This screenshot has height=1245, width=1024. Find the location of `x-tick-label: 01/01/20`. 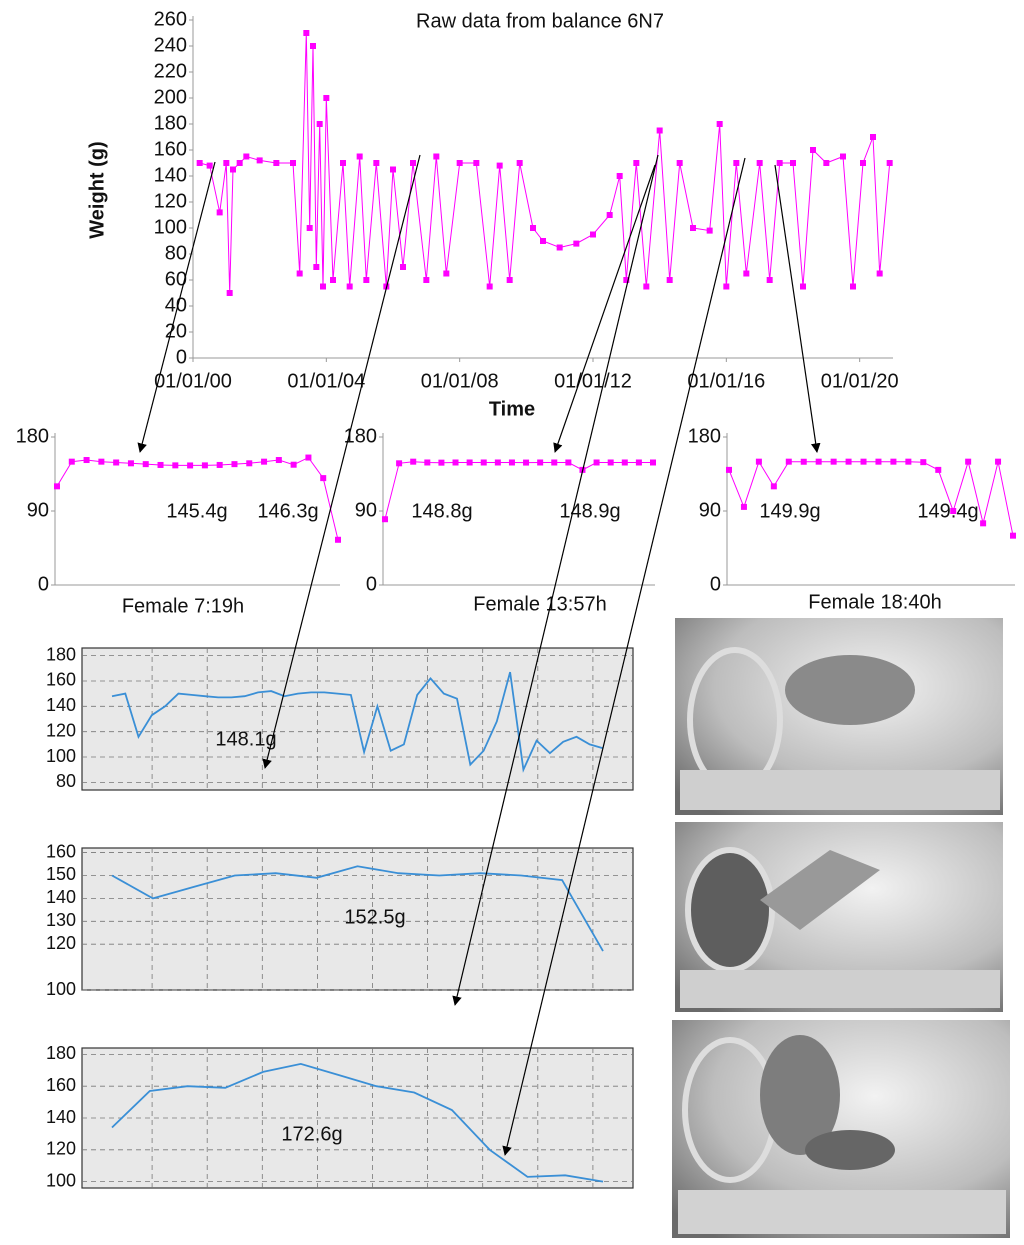

x-tick-label: 01/01/20 is located at coordinates (860, 381).